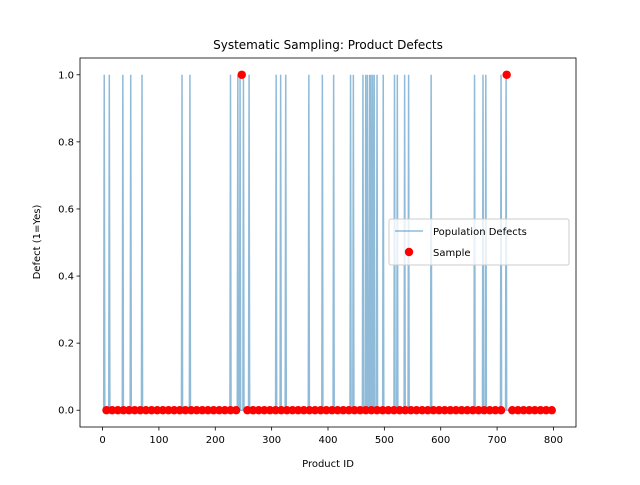 Image resolution: width=640 pixels, height=485 pixels. What do you see at coordinates (452, 253) in the screenshot?
I see `legend-label-sample: Sample` at bounding box center [452, 253].